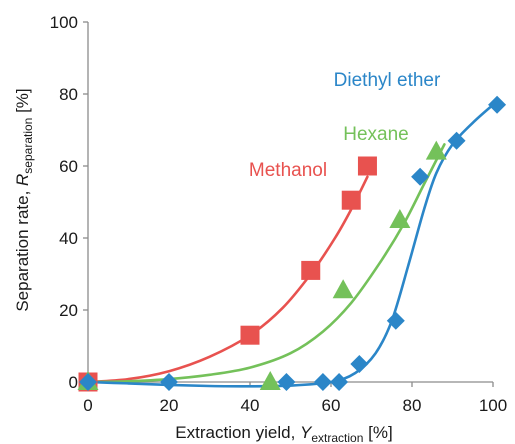 This screenshot has height=444, width=515. What do you see at coordinates (283, 433) in the screenshot?
I see `x-axis-title: Extraction yield, Yextraction [%]` at bounding box center [283, 433].